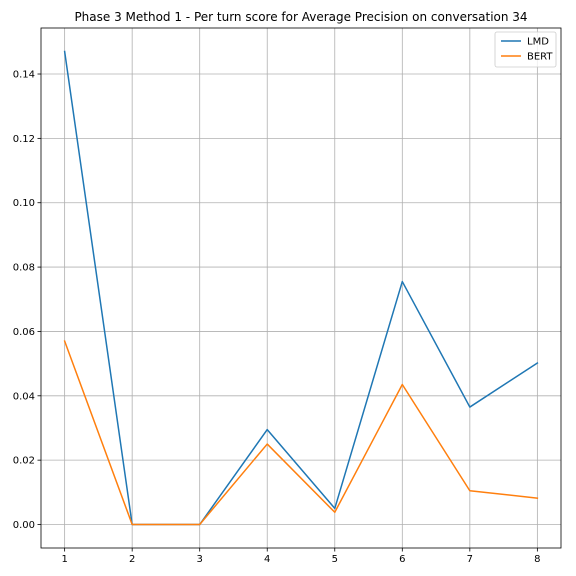 The width and height of the screenshot is (576, 576). Describe the element at coordinates (402, 559) in the screenshot. I see `x-tick-label: 6` at that location.